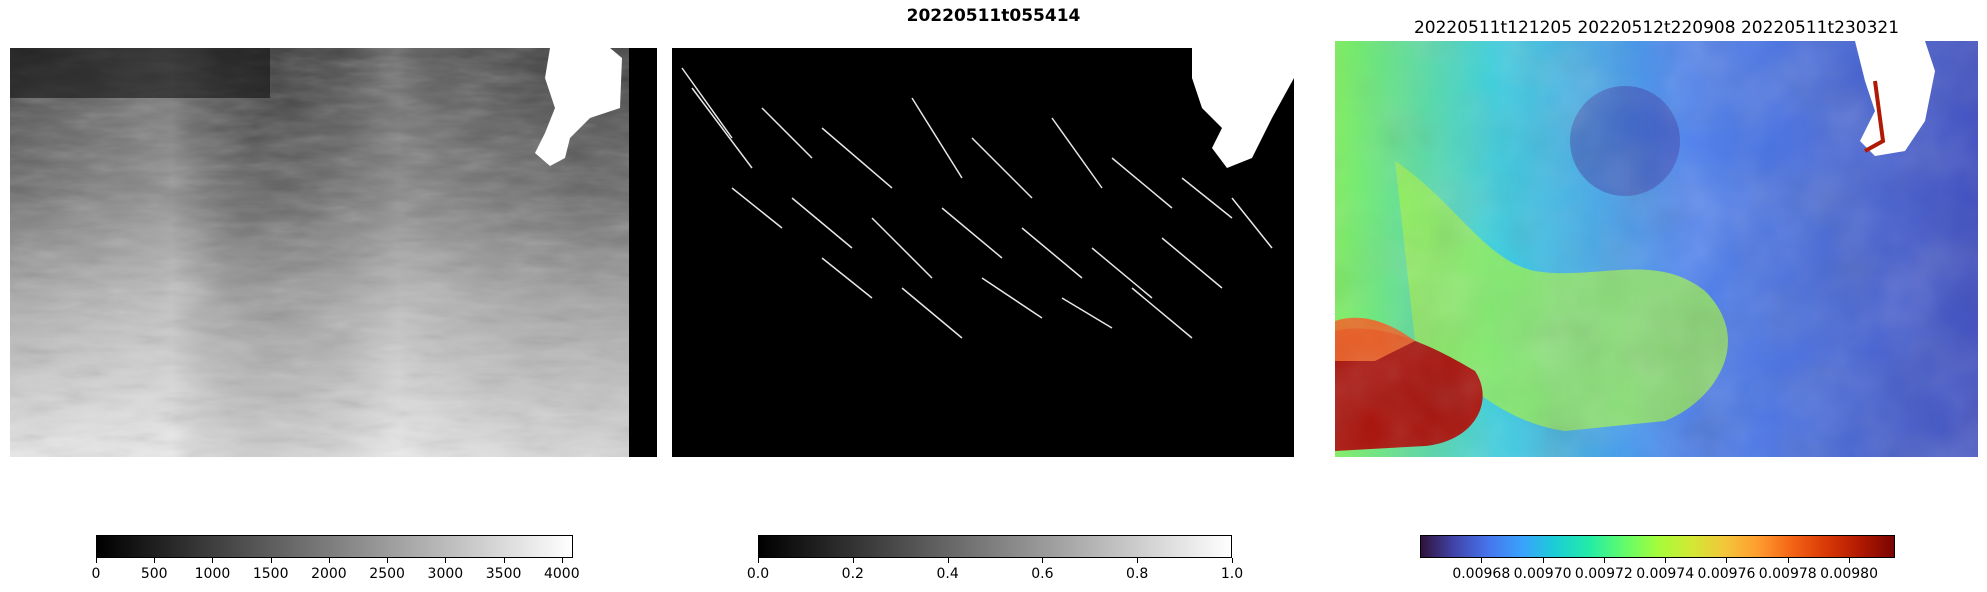 This screenshot has width=1987, height=592. What do you see at coordinates (445, 574) in the screenshot?
I see `colorbar-gray-intensity-tick-label: 3000` at bounding box center [445, 574].